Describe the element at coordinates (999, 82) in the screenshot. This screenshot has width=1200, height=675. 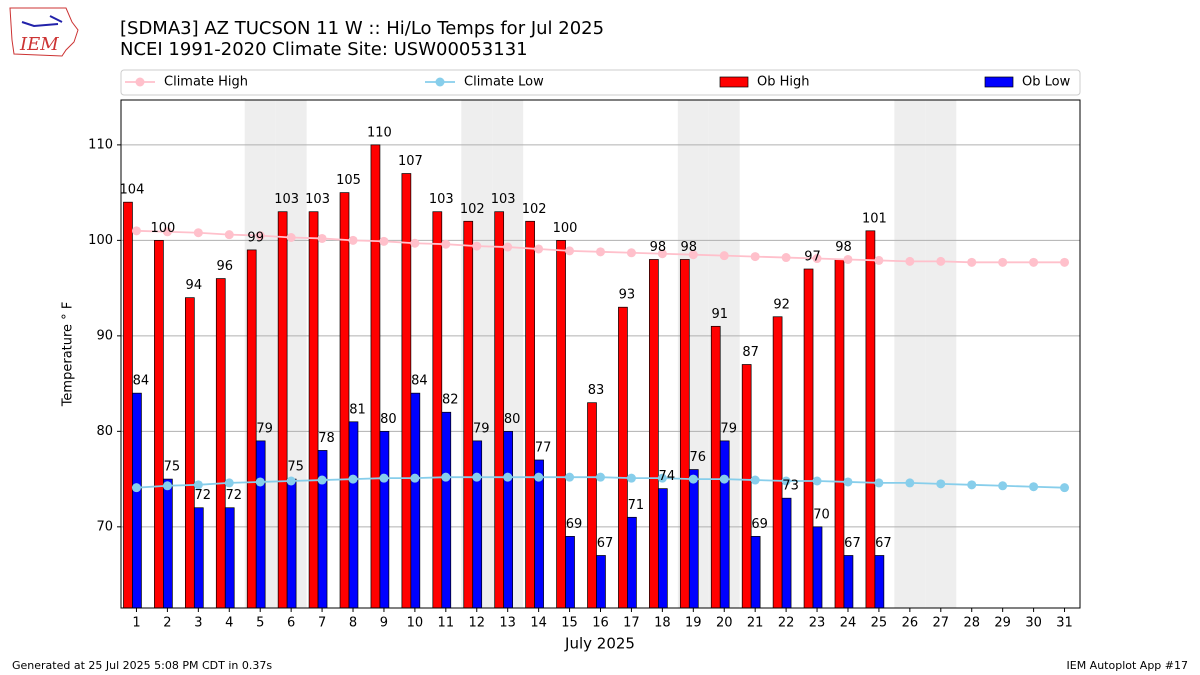
I see `legend-swatch` at that location.